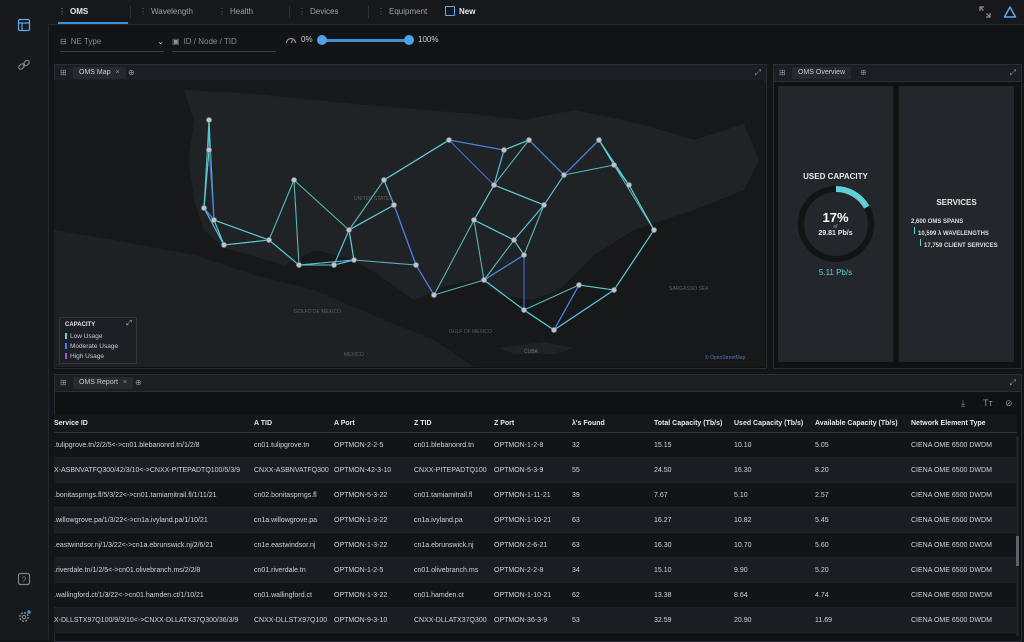 The width and height of the screenshot is (1024, 642). I want to click on fullscreen-icon, so click(985, 12).